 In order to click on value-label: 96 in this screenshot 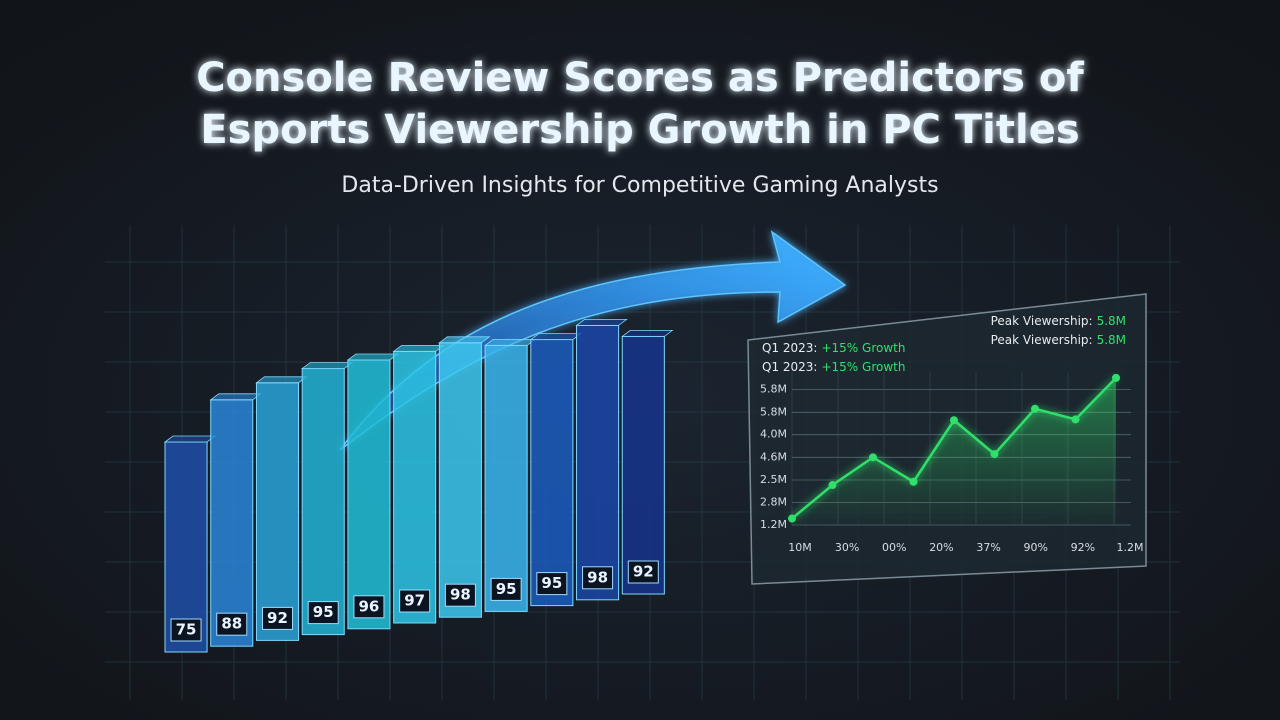, I will do `click(369, 606)`.